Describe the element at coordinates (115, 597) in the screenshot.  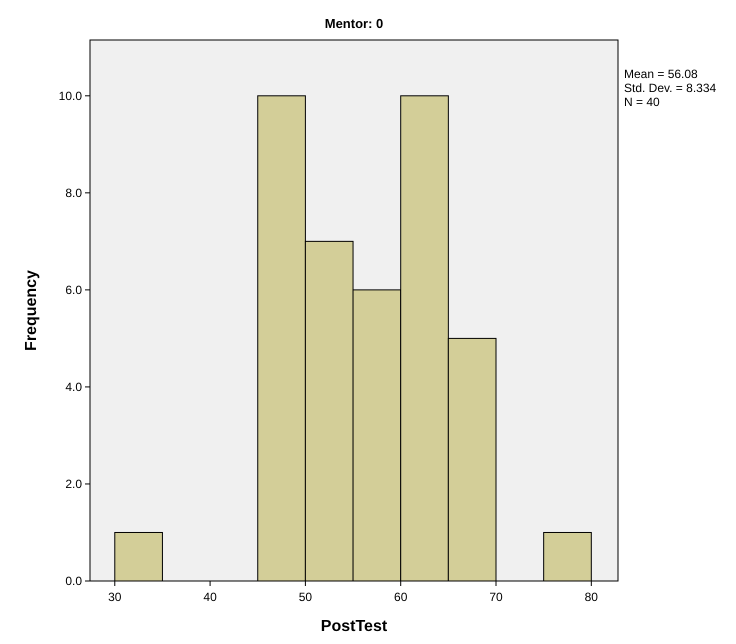
I see `x-tick-label: 30` at that location.